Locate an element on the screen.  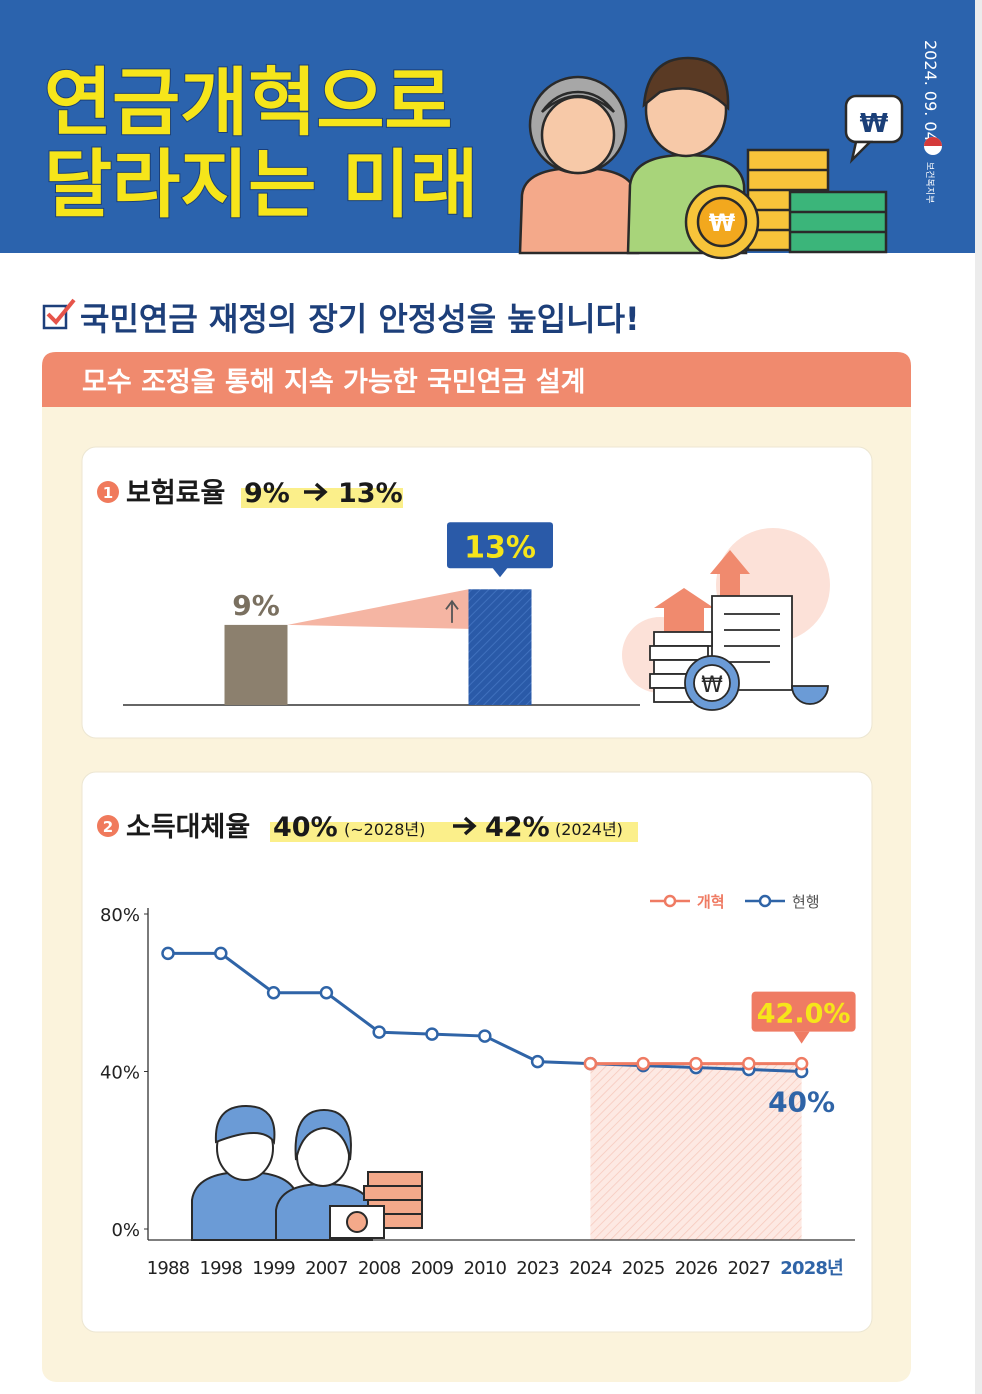
x-tick-label: 2007 is located at coordinates (326, 1268).